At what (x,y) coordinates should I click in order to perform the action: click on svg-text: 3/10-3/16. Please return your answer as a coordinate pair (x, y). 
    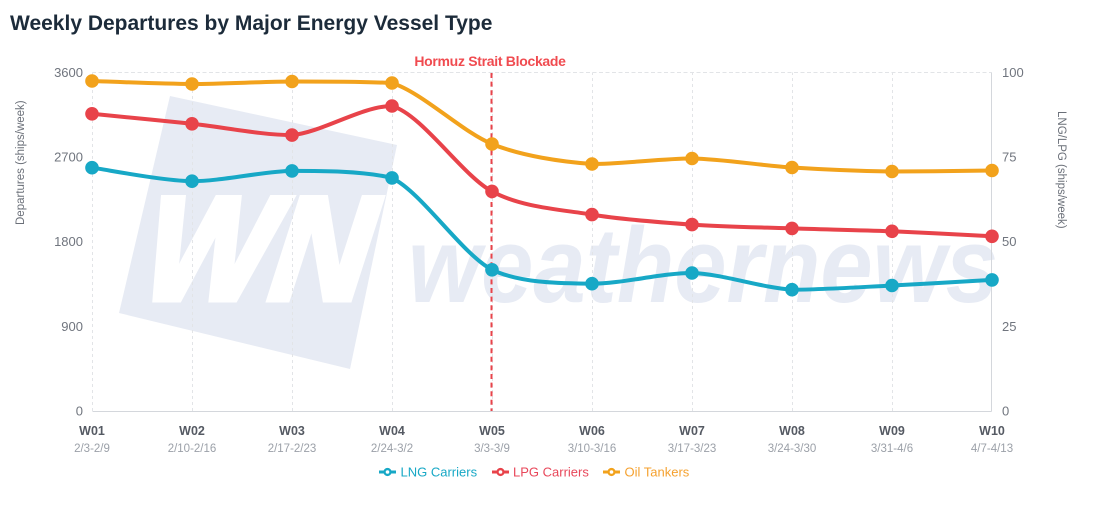
    Looking at the image, I should click on (592, 449).